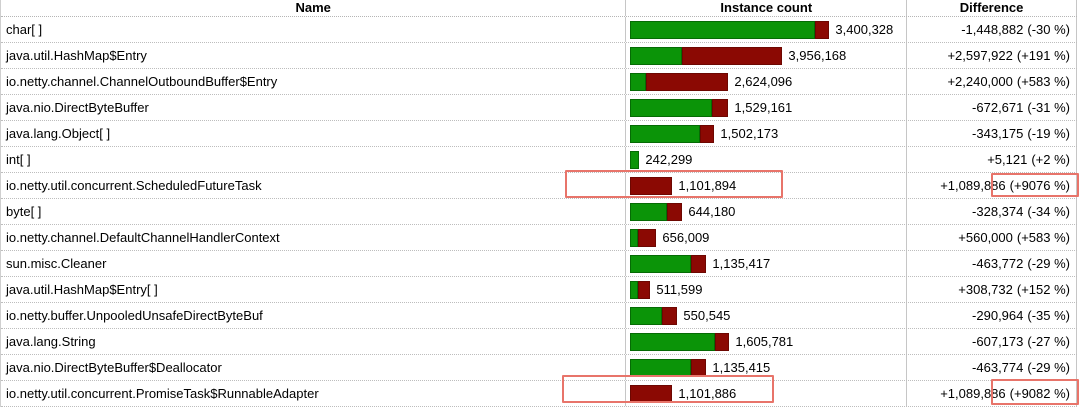 The width and height of the screenshot is (1080, 407). I want to click on instance-count-cell: 1,605,781, so click(767, 341).